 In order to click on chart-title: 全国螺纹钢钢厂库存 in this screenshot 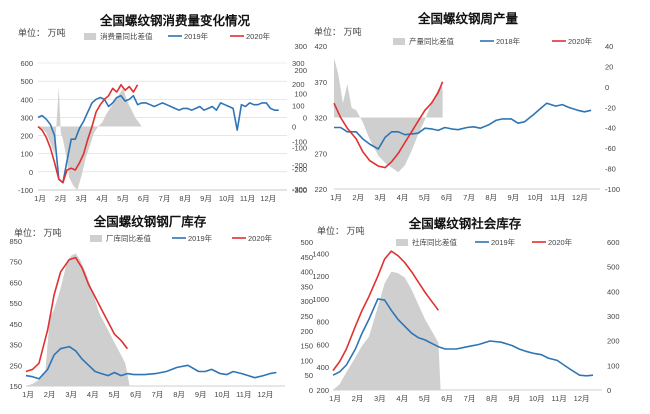, I will do `click(150, 221)`.